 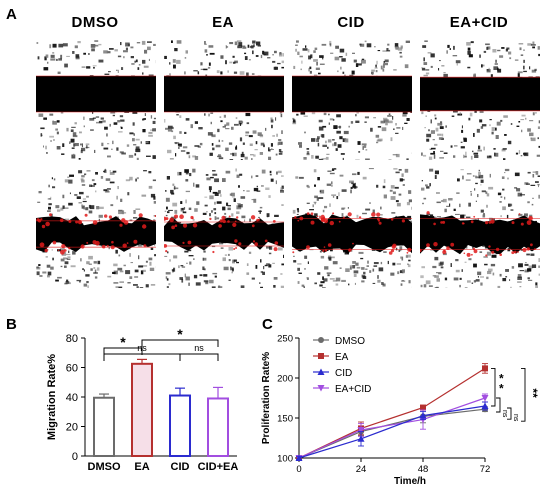 What do you see at coordinates (75, 457) in the screenshot?
I see `y-tick-label: 0` at bounding box center [75, 457].